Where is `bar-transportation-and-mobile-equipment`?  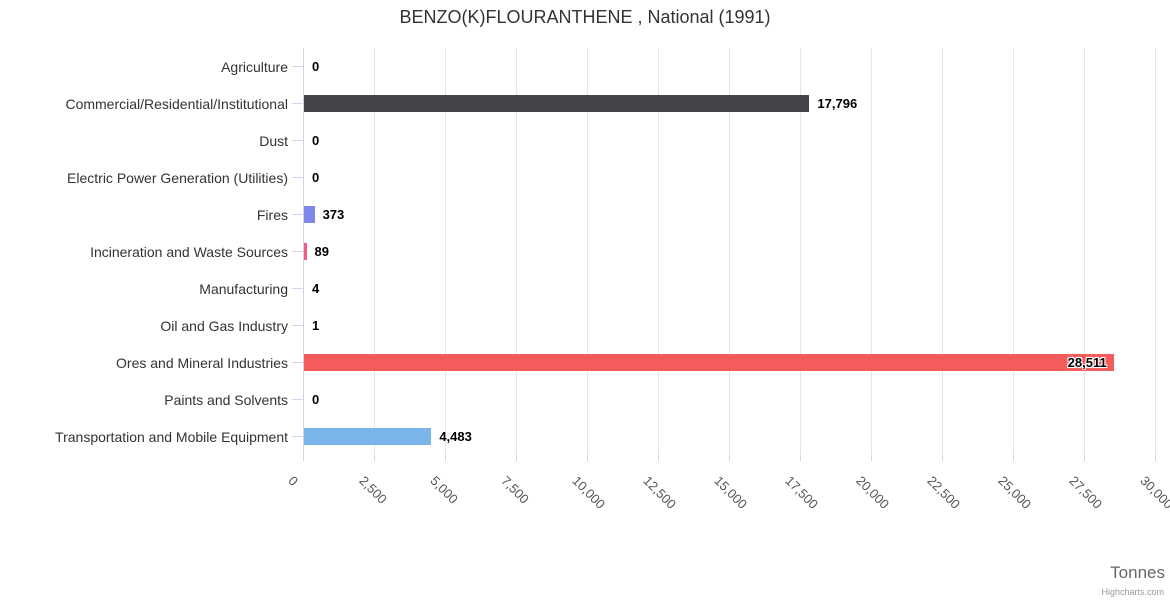
bar-transportation-and-mobile-equipment is located at coordinates (368, 436).